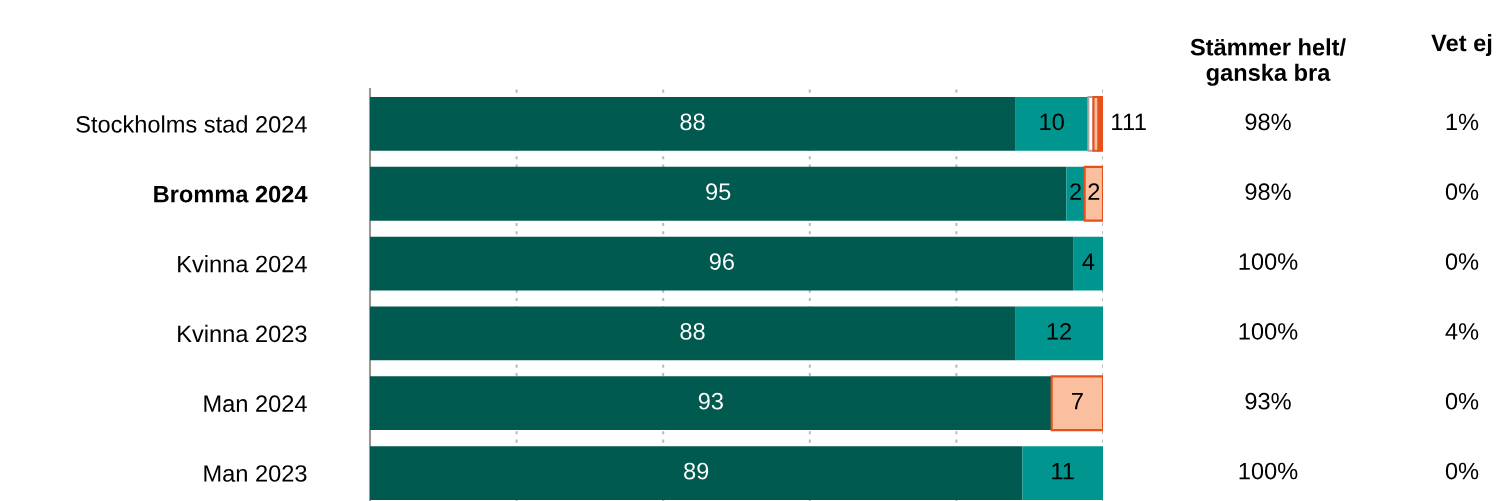 Image resolution: width=1509 pixels, height=501 pixels. Describe the element at coordinates (710, 401) in the screenshot. I see `data-label: 93` at that location.